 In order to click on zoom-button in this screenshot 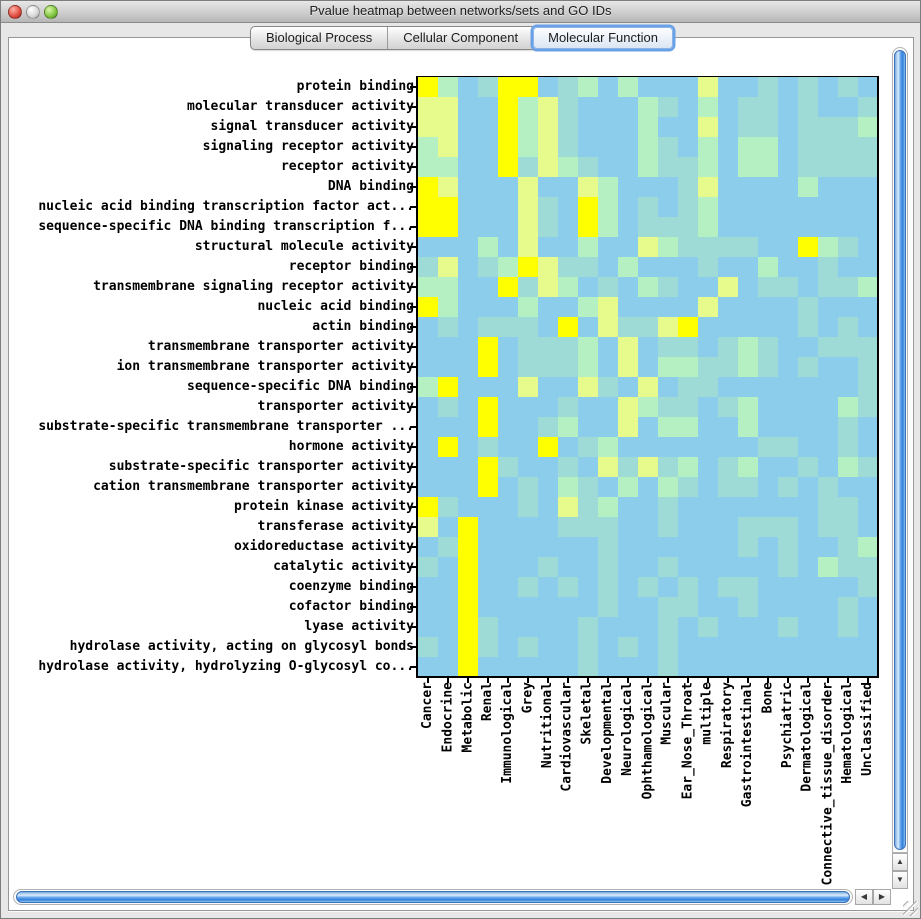, I will do `click(51, 12)`.